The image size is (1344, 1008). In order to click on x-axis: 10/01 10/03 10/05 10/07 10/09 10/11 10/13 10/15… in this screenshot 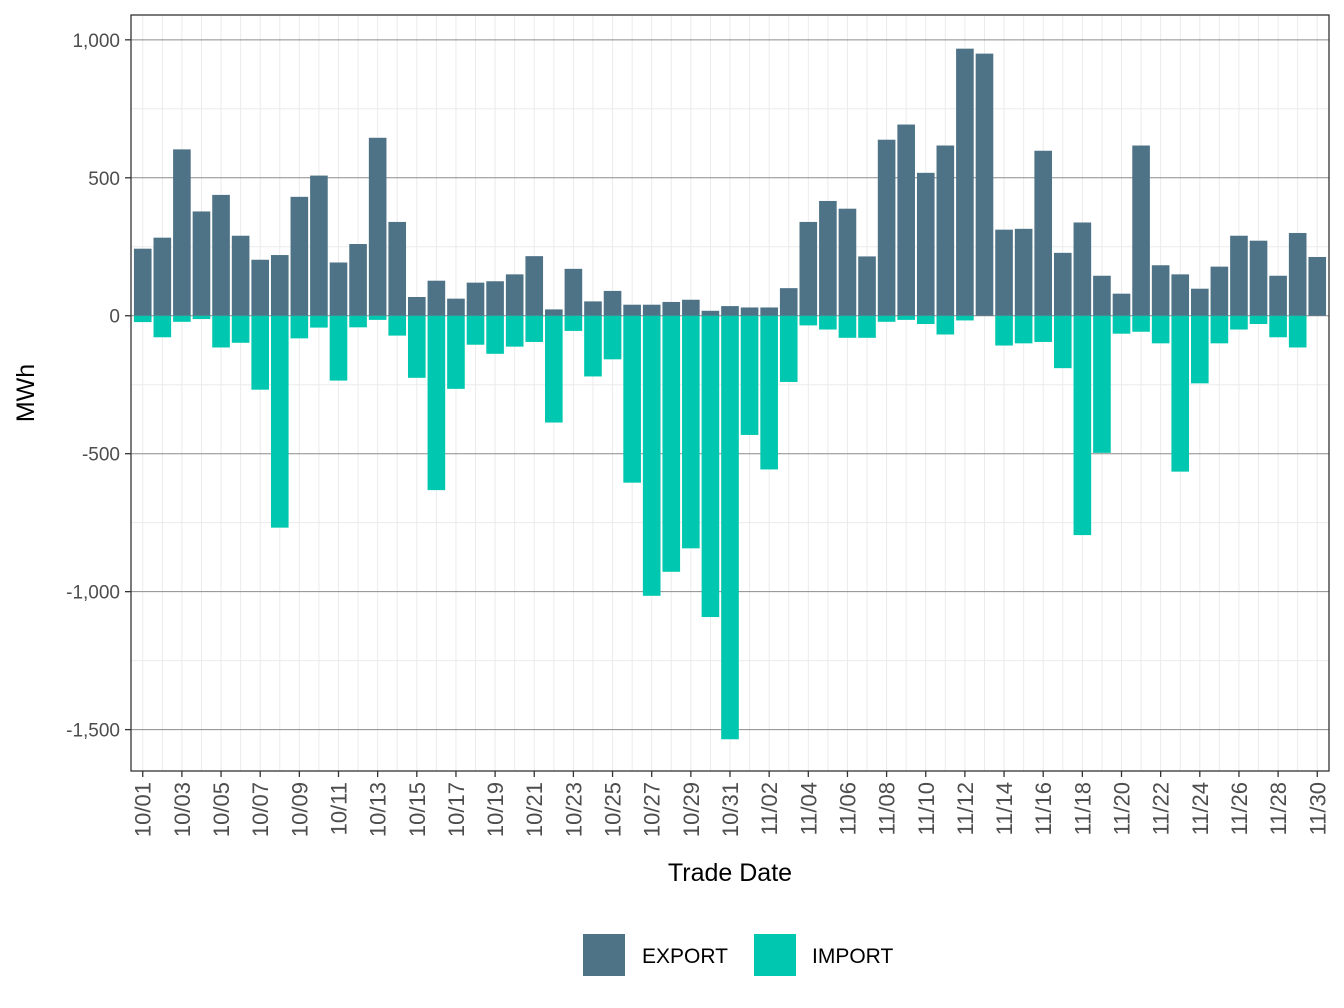, I will do `click(730, 804)`.